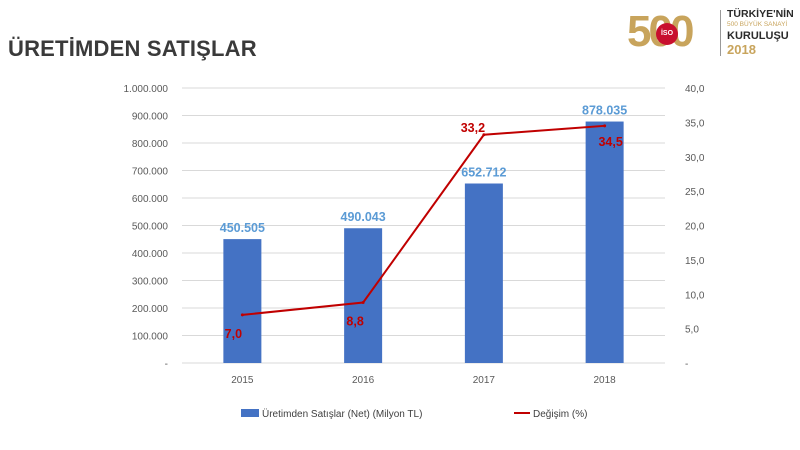 The height and width of the screenshot is (450, 800). What do you see at coordinates (150, 227) in the screenshot?
I see `y-left-tick-label: 500.000` at bounding box center [150, 227].